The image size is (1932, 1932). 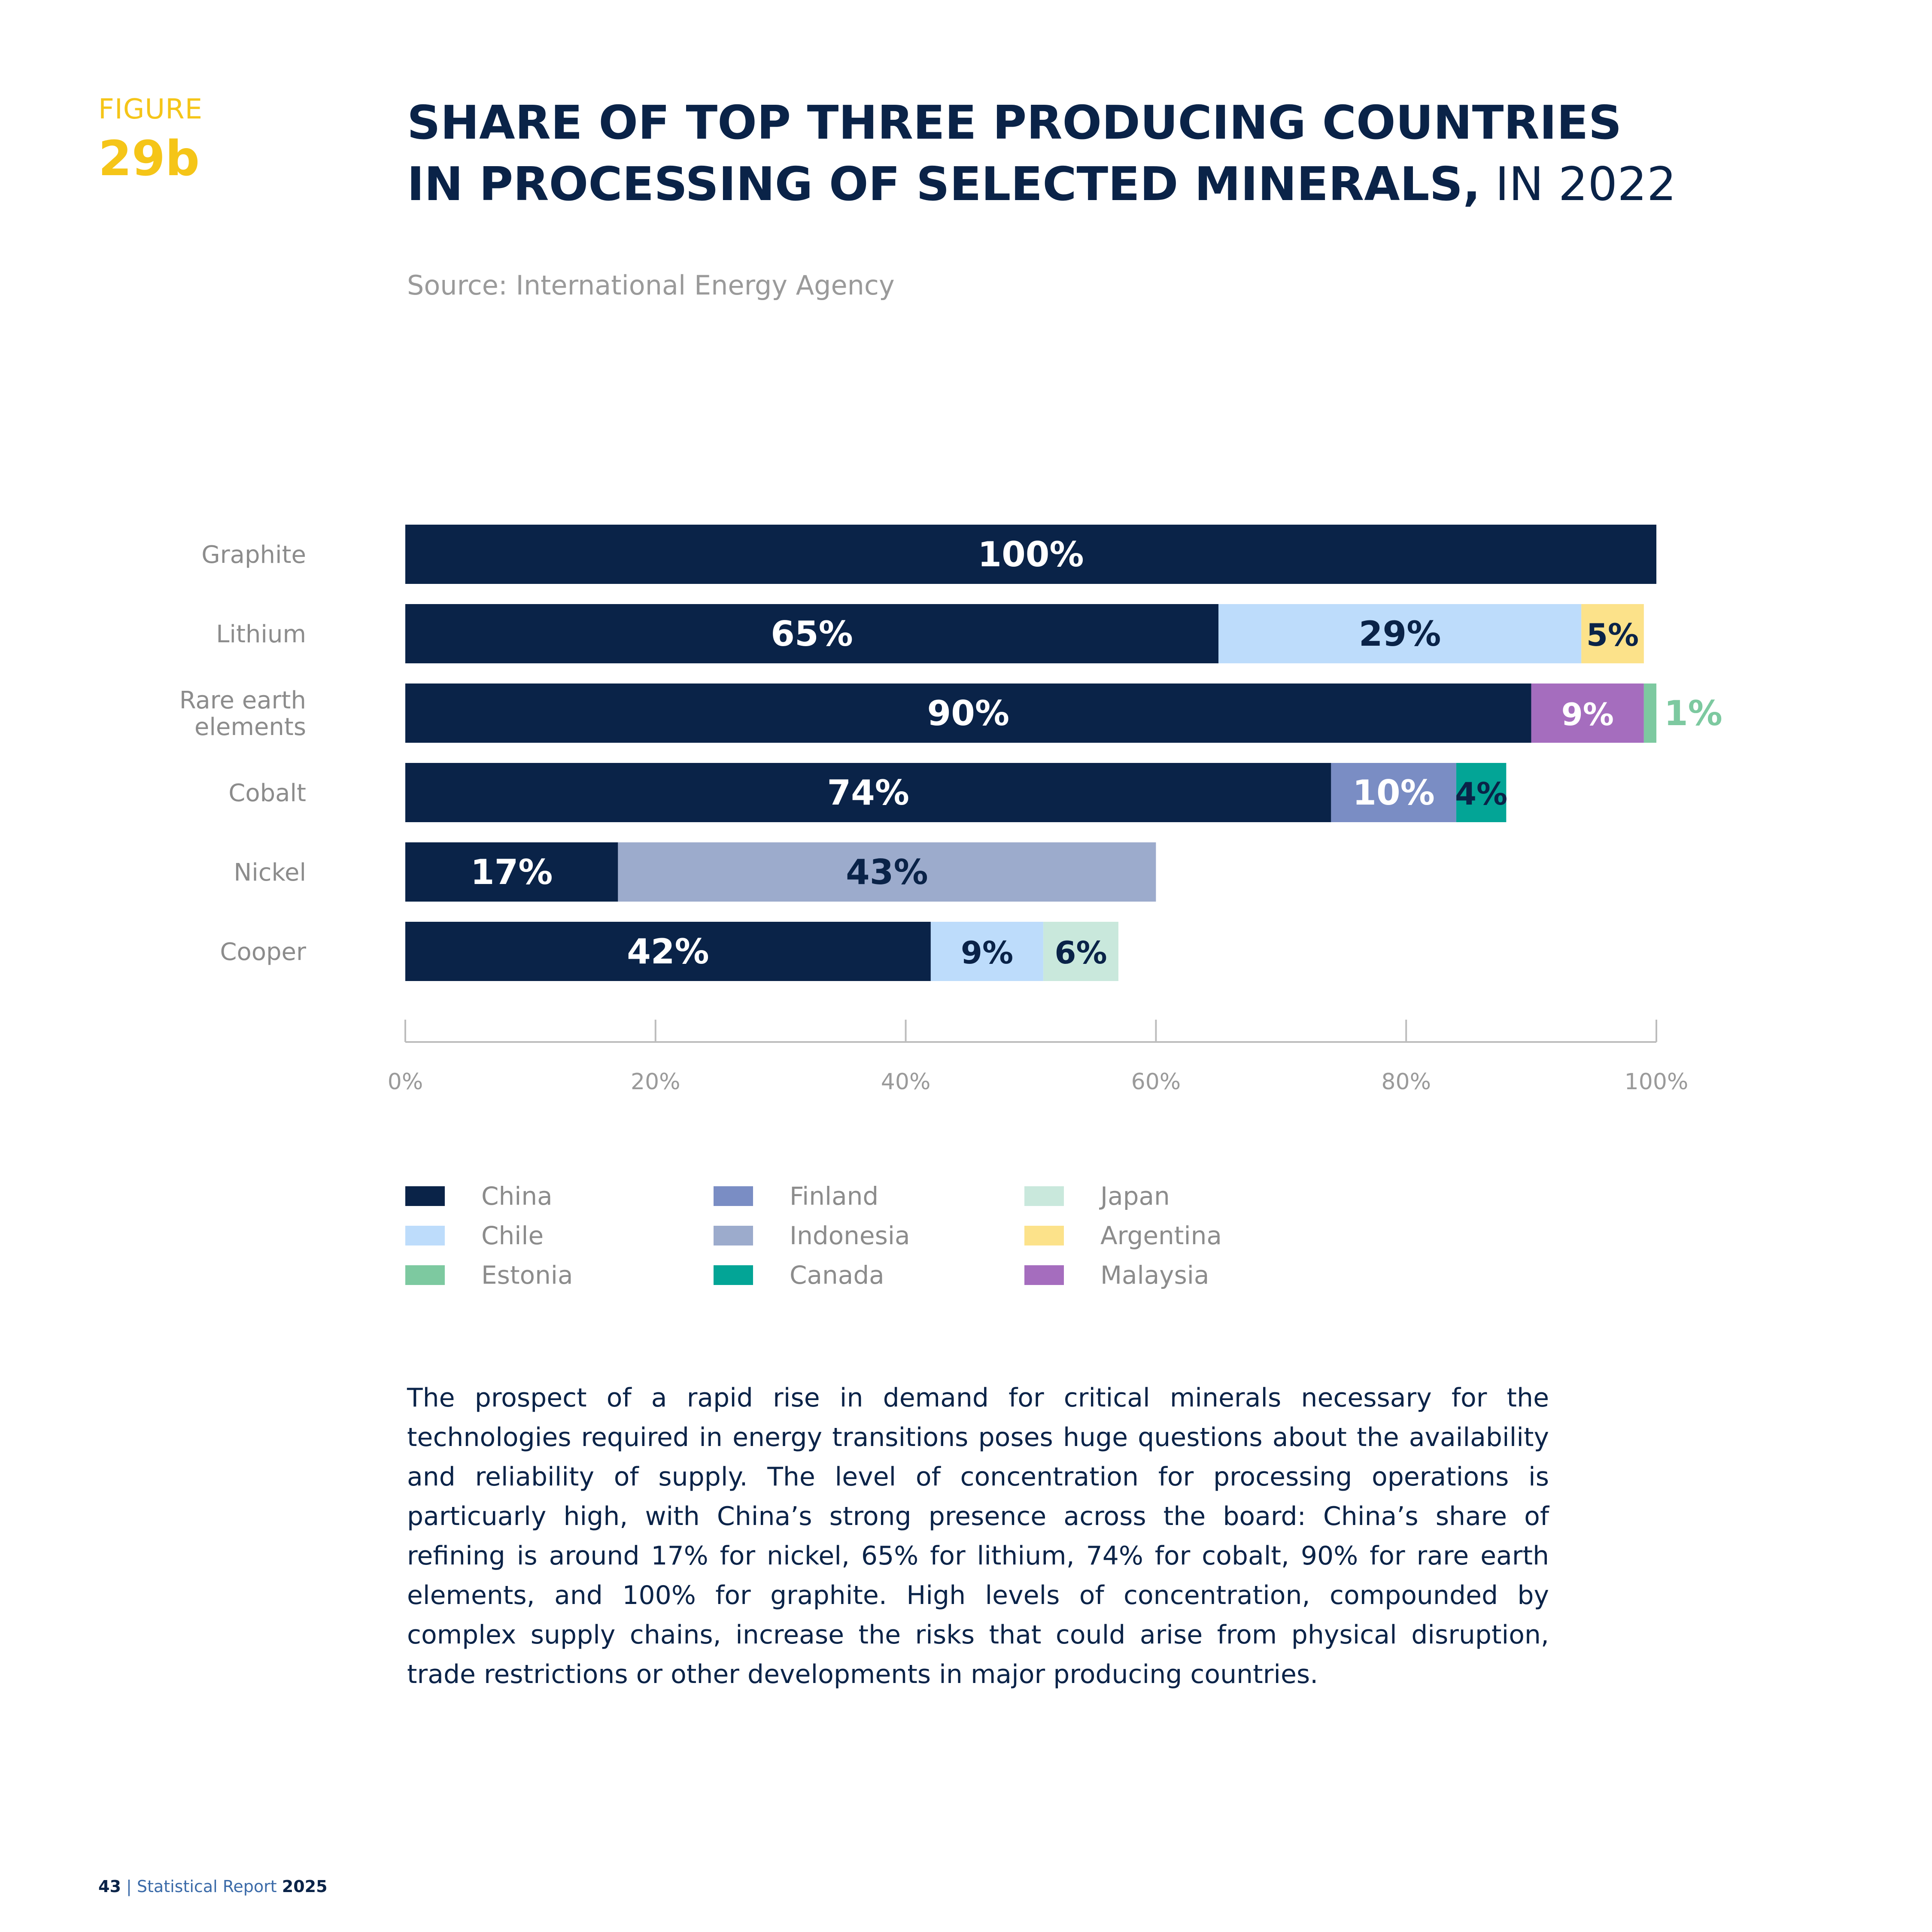 What do you see at coordinates (261, 634) in the screenshot?
I see `category-label: Lithium` at bounding box center [261, 634].